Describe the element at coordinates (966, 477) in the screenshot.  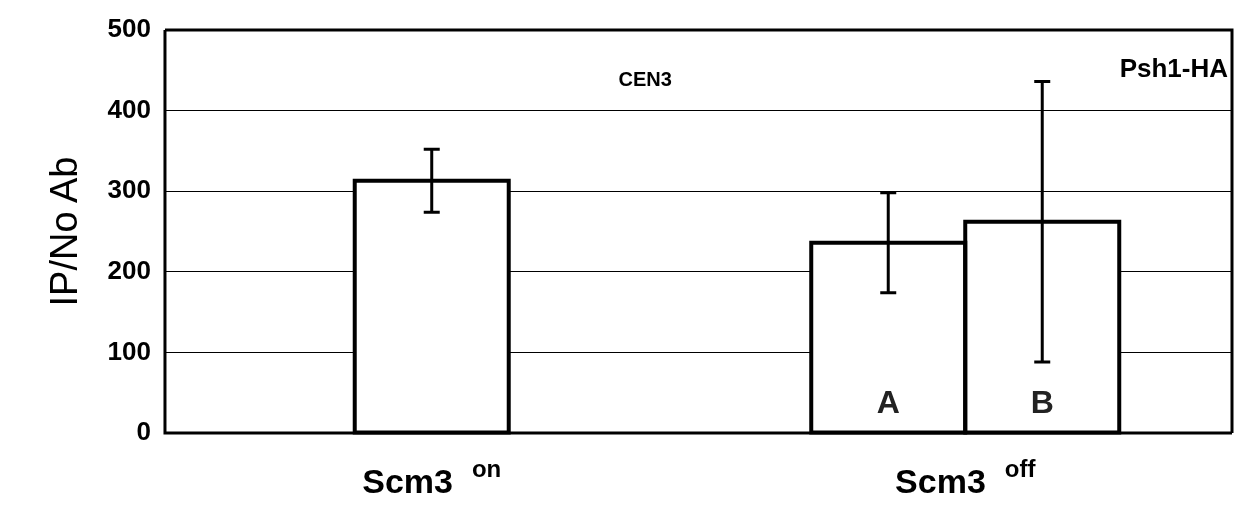
I see `x-tick-label: Scm3 off` at that location.